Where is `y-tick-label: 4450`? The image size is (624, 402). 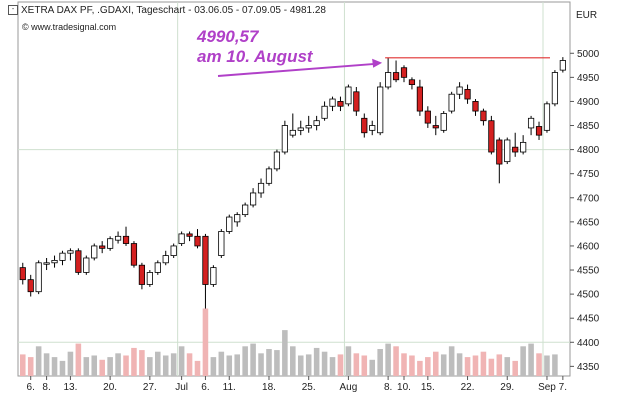
y-tick-label: 4450 is located at coordinates (588, 319).